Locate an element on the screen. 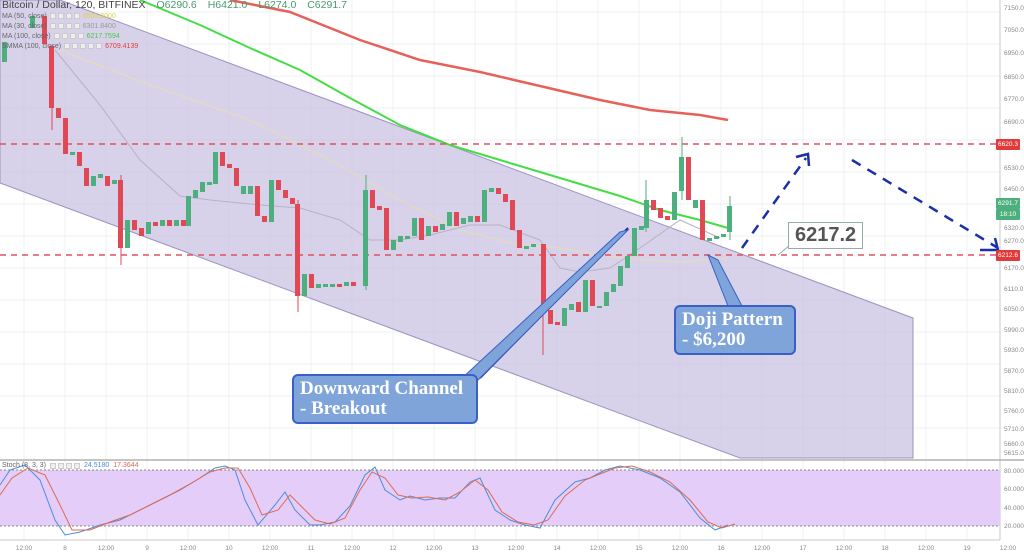 This screenshot has height=558, width=1024. stoch-legend: Stoch (8, 3, 3) 24.5180 17.3644 is located at coordinates (70, 465).